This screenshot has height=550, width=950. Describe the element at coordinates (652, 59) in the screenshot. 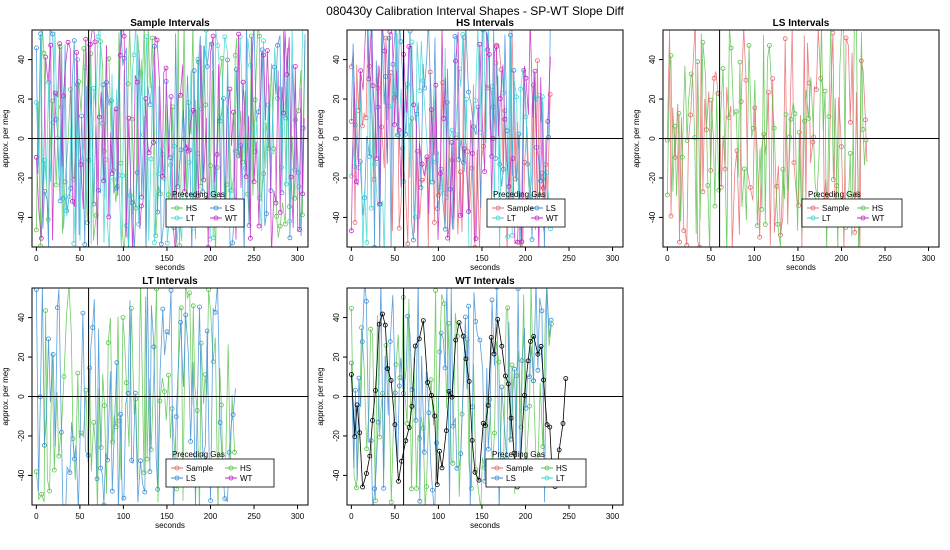

I see `y-tick-label: 40` at that location.